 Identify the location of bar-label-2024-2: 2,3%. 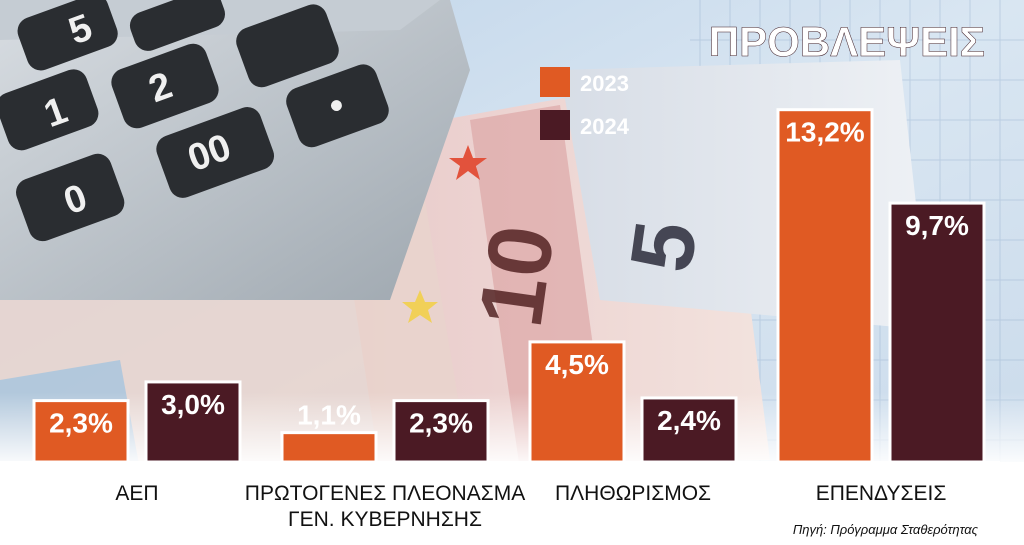
(441, 423).